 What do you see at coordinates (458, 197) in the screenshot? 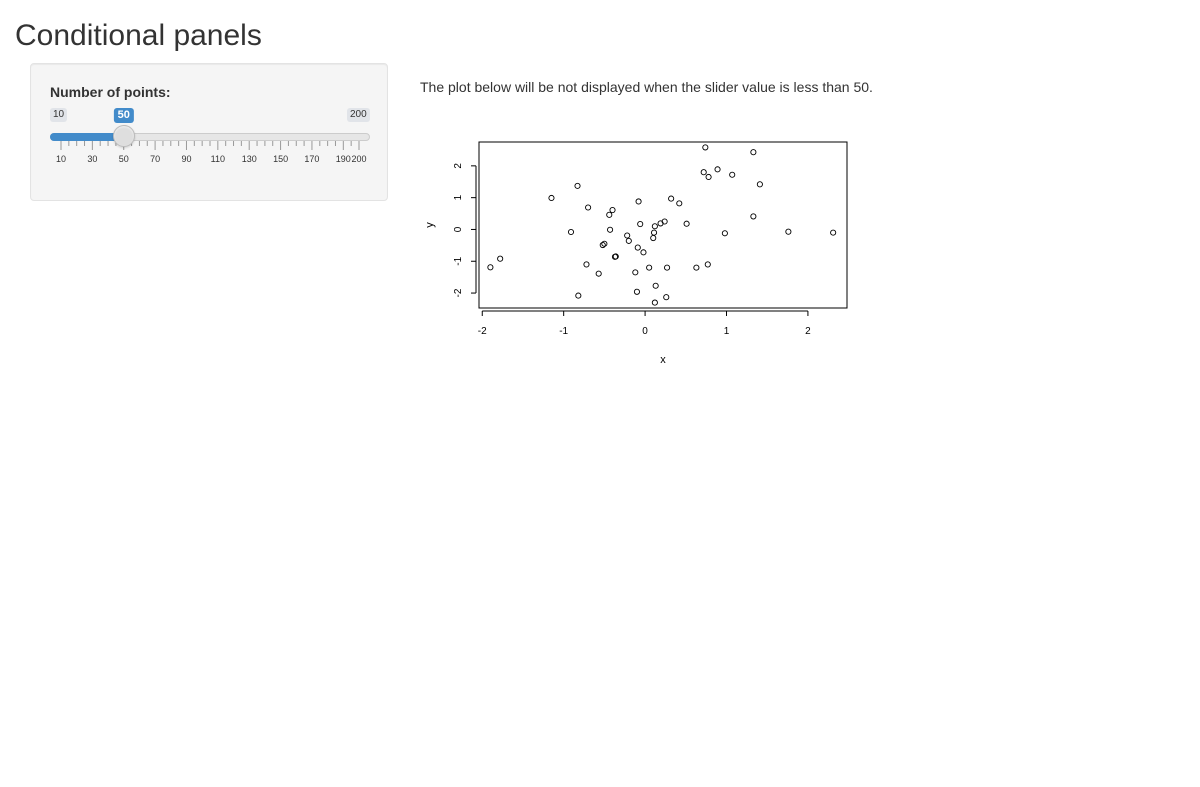
I see `y-tick-label: 1` at bounding box center [458, 197].